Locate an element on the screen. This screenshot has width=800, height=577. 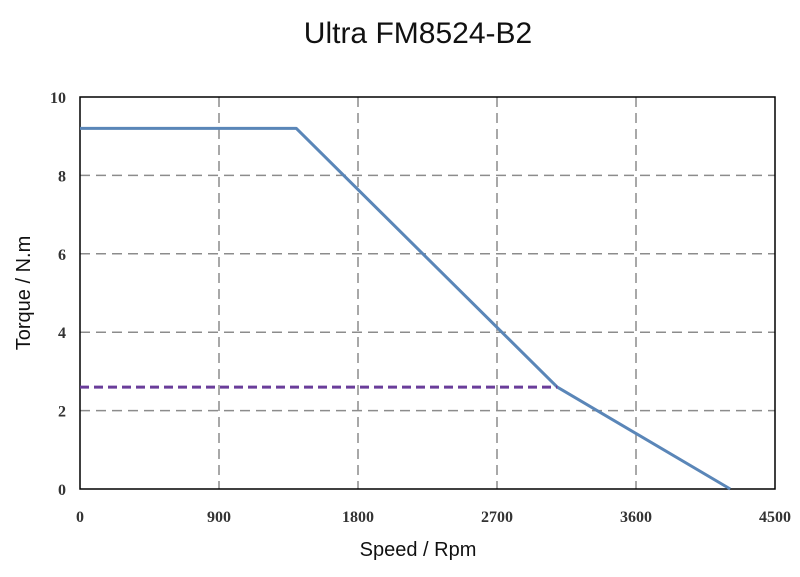
x-axis-label: Speed / Rpm is located at coordinates (418, 550).